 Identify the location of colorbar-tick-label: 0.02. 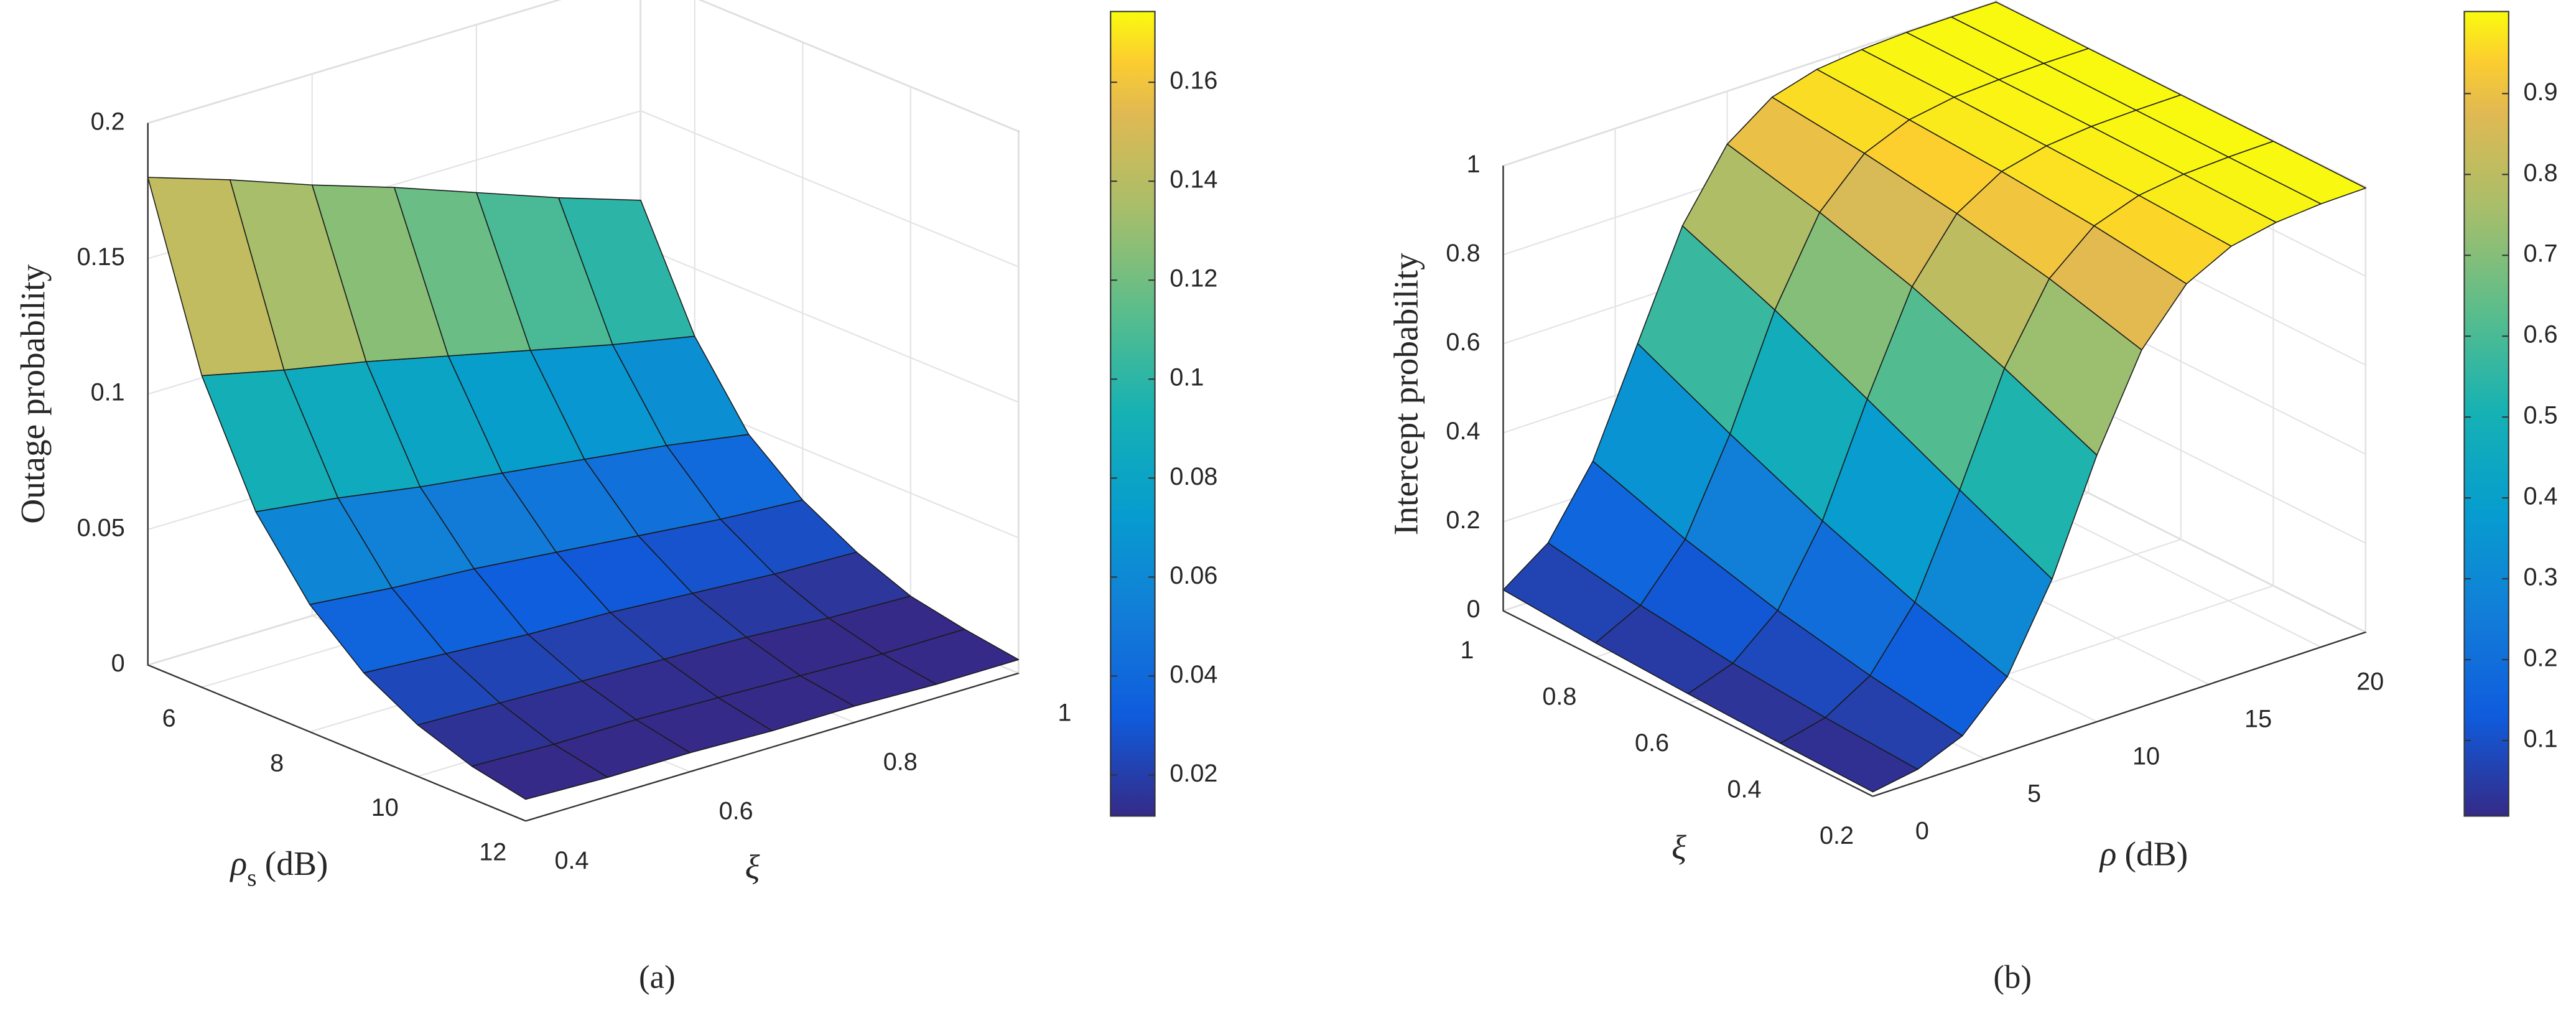
(1193, 773).